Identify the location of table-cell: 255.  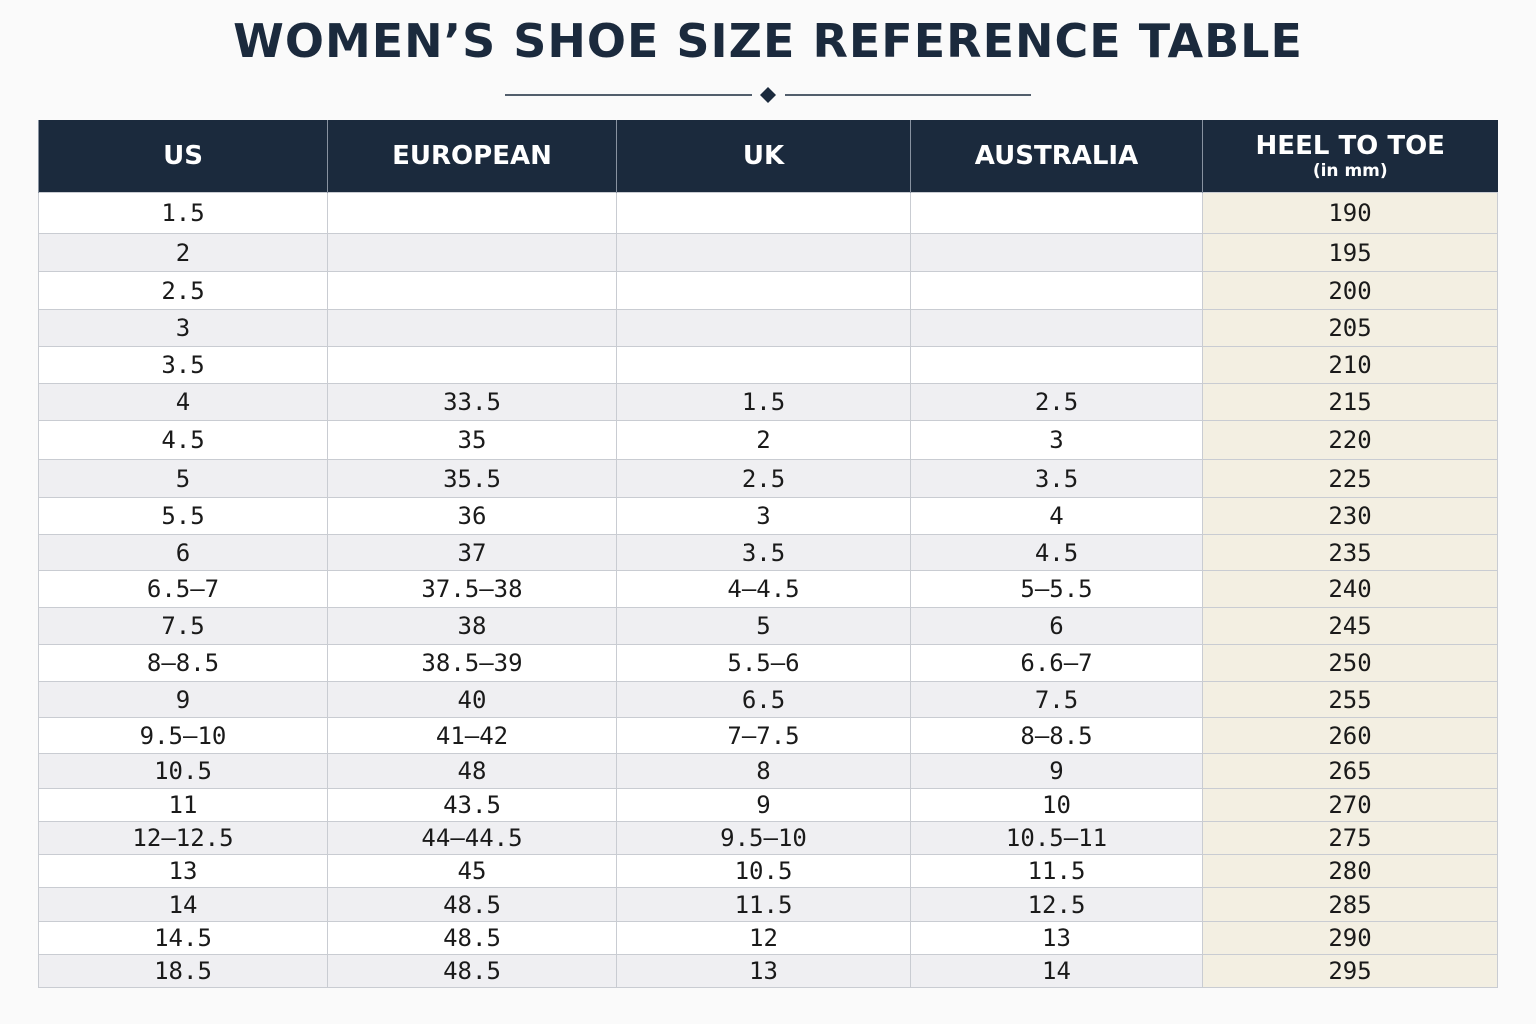
(1350, 699).